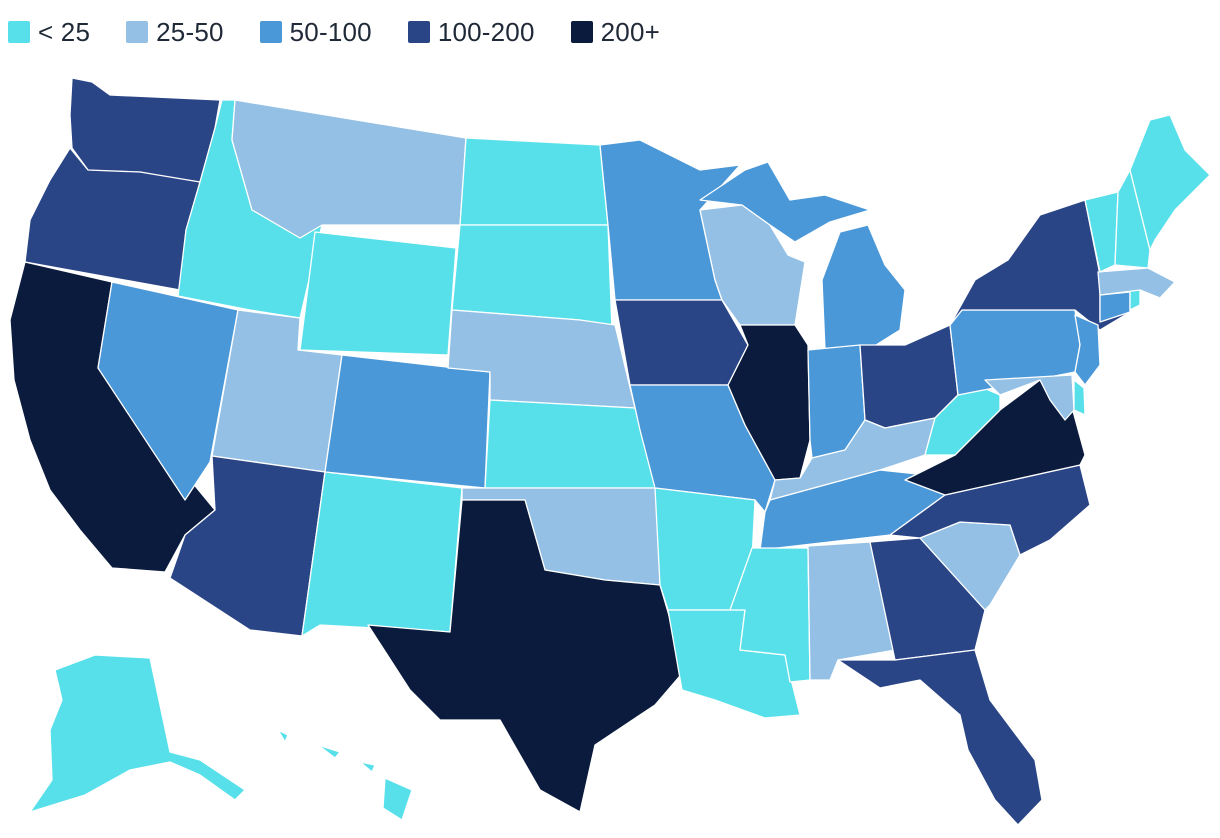 This screenshot has height=838, width=1220. I want to click on legend: < 25 25-50 50-100 100-200 200+, so click(352, 32).